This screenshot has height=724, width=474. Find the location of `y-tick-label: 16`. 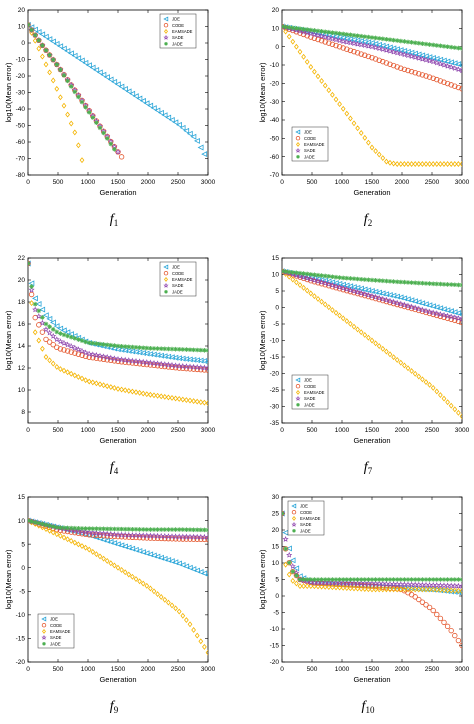

y-tick-label: 16 is located at coordinates (22, 324).